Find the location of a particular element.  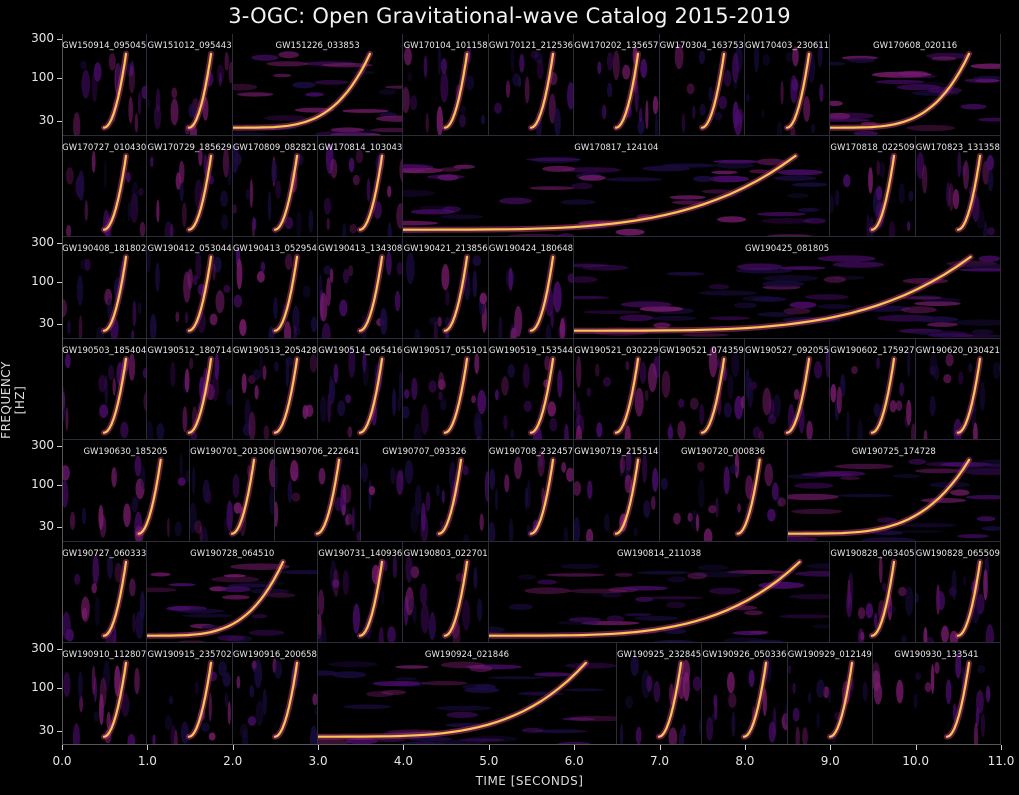

event-label: GW190701_203306 is located at coordinates (232, 452).